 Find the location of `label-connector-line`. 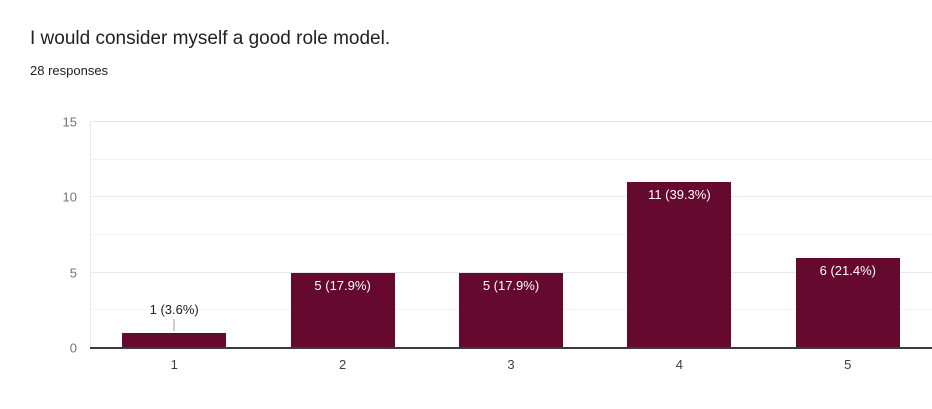

label-connector-line is located at coordinates (174, 324).